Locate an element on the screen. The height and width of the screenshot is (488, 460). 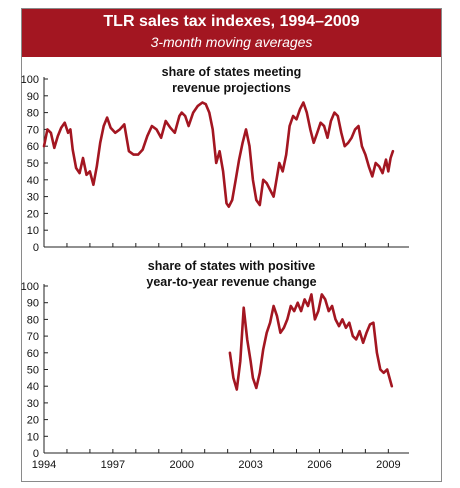
panel-1-title-line-2: revenue projections is located at coordinates (231, 88).